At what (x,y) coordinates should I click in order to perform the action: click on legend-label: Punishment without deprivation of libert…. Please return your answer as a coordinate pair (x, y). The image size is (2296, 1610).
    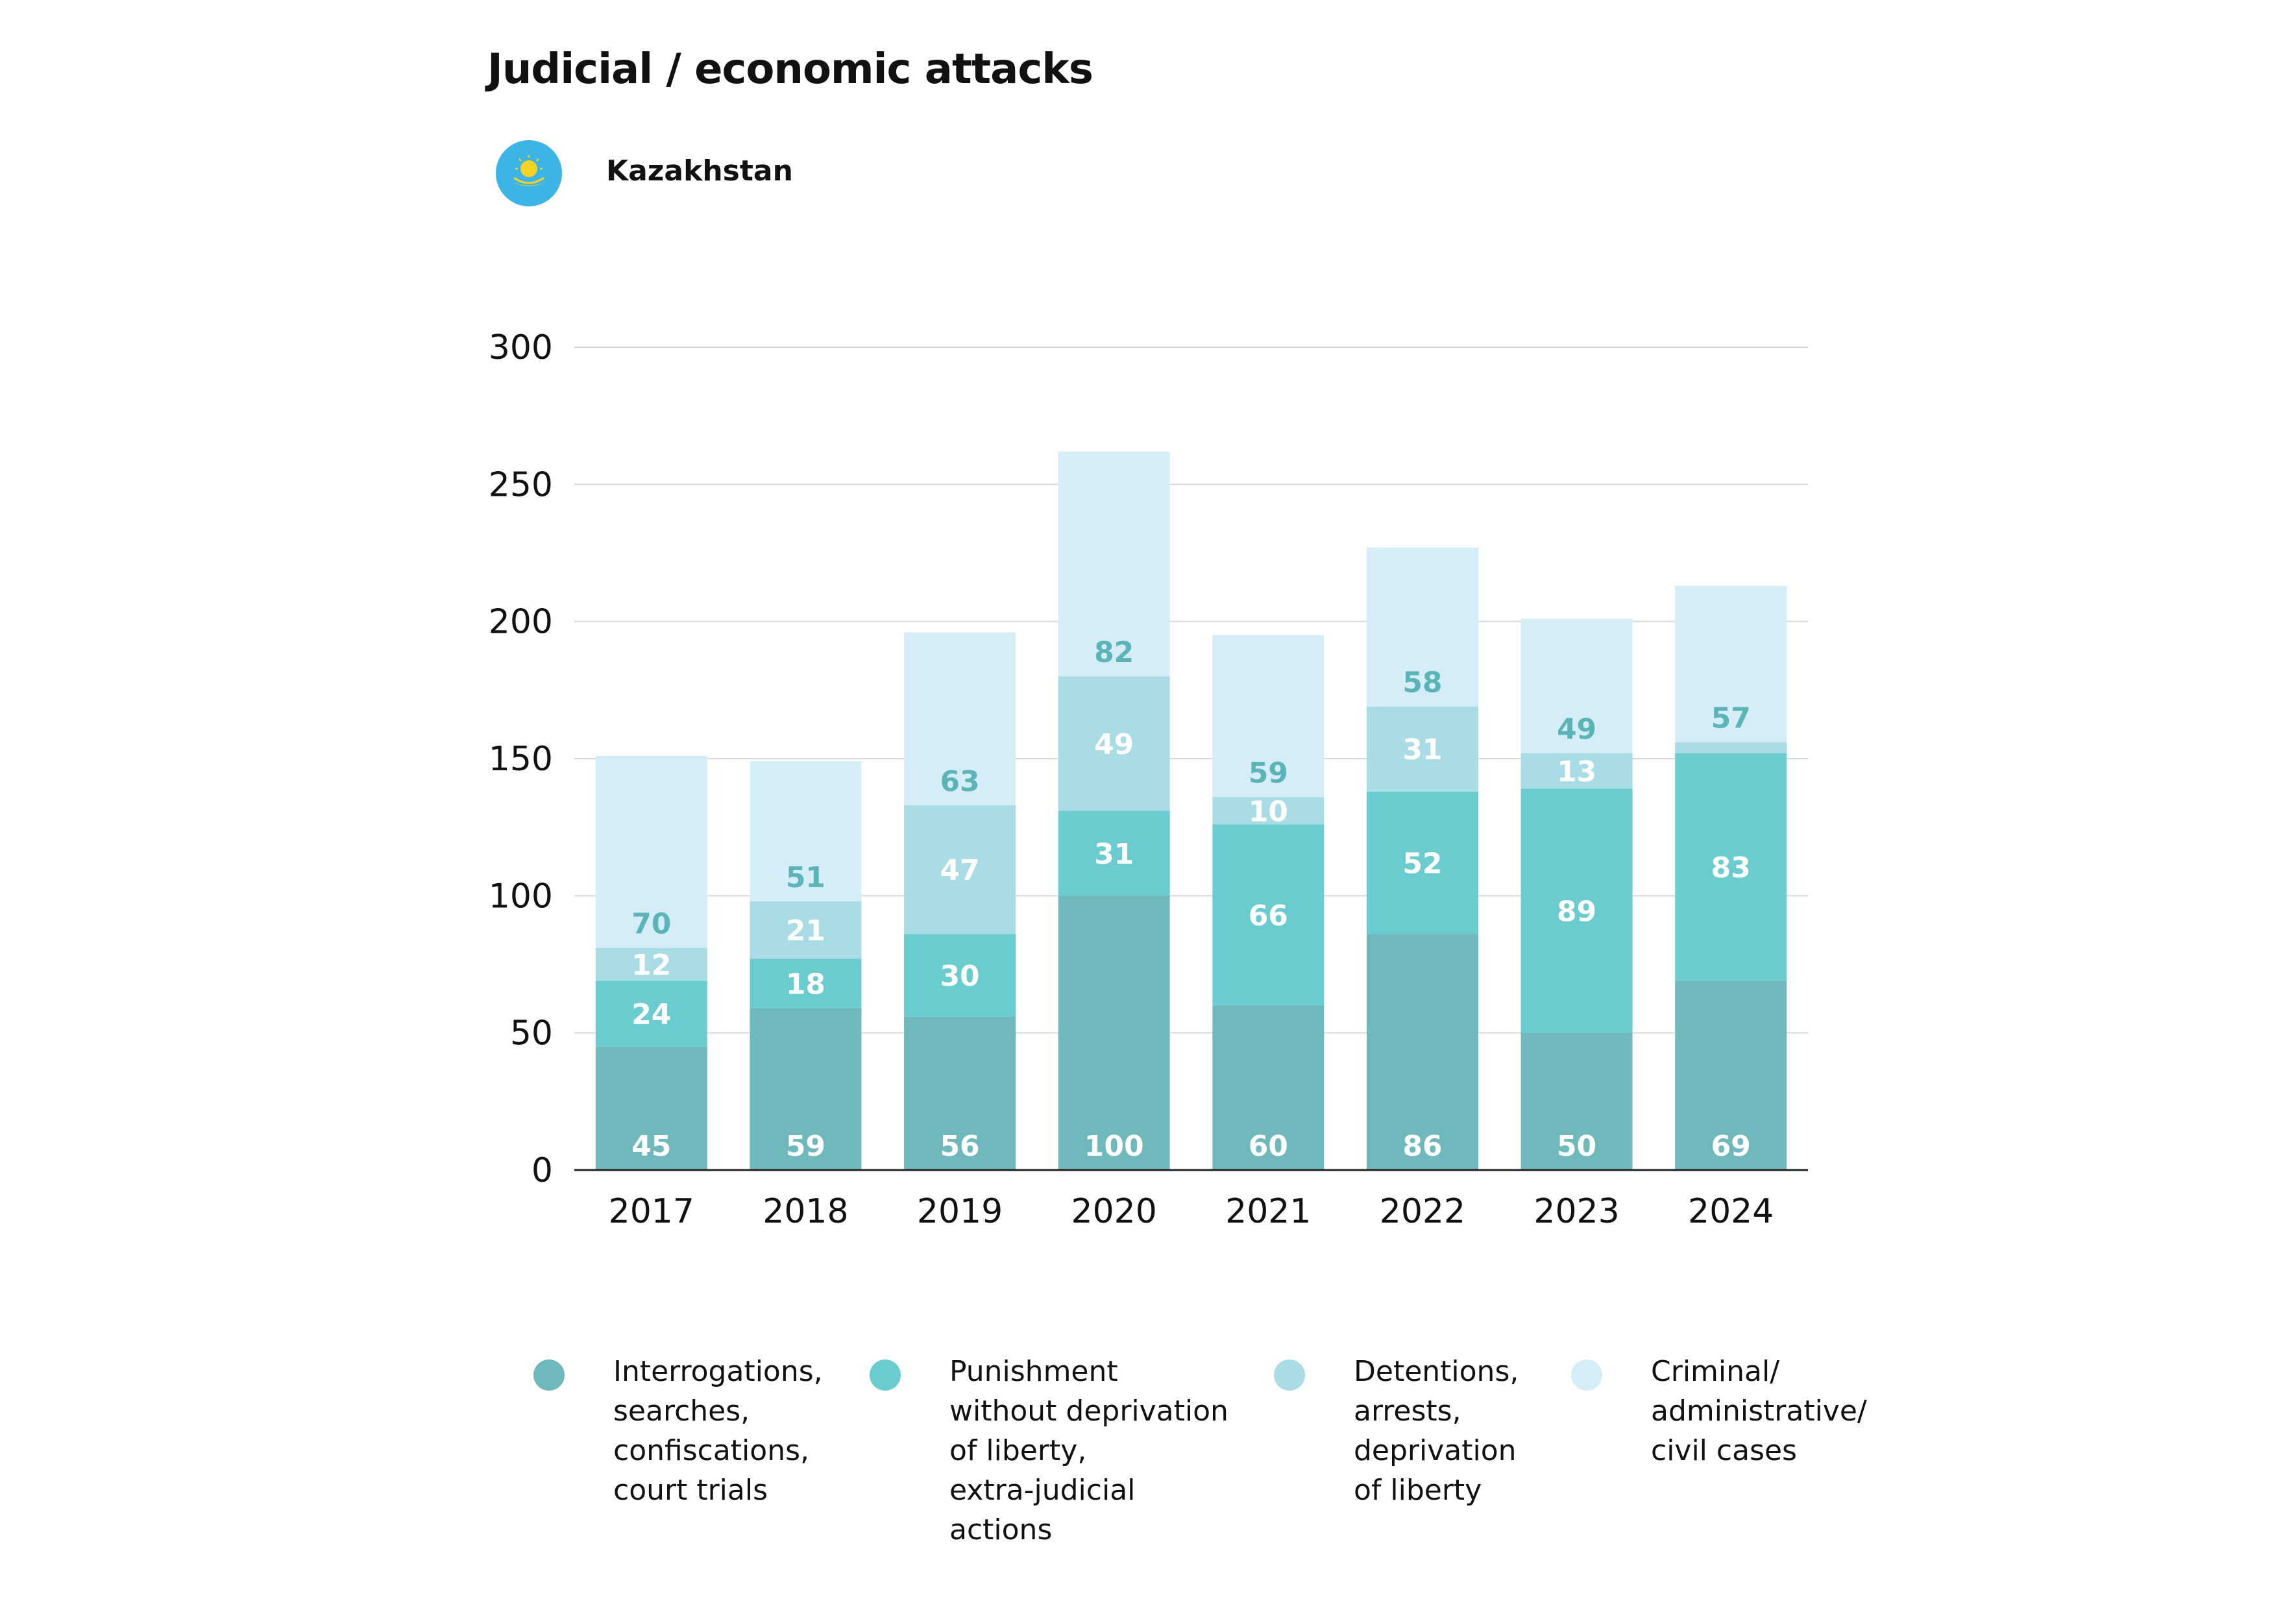
    Looking at the image, I should click on (1088, 1451).